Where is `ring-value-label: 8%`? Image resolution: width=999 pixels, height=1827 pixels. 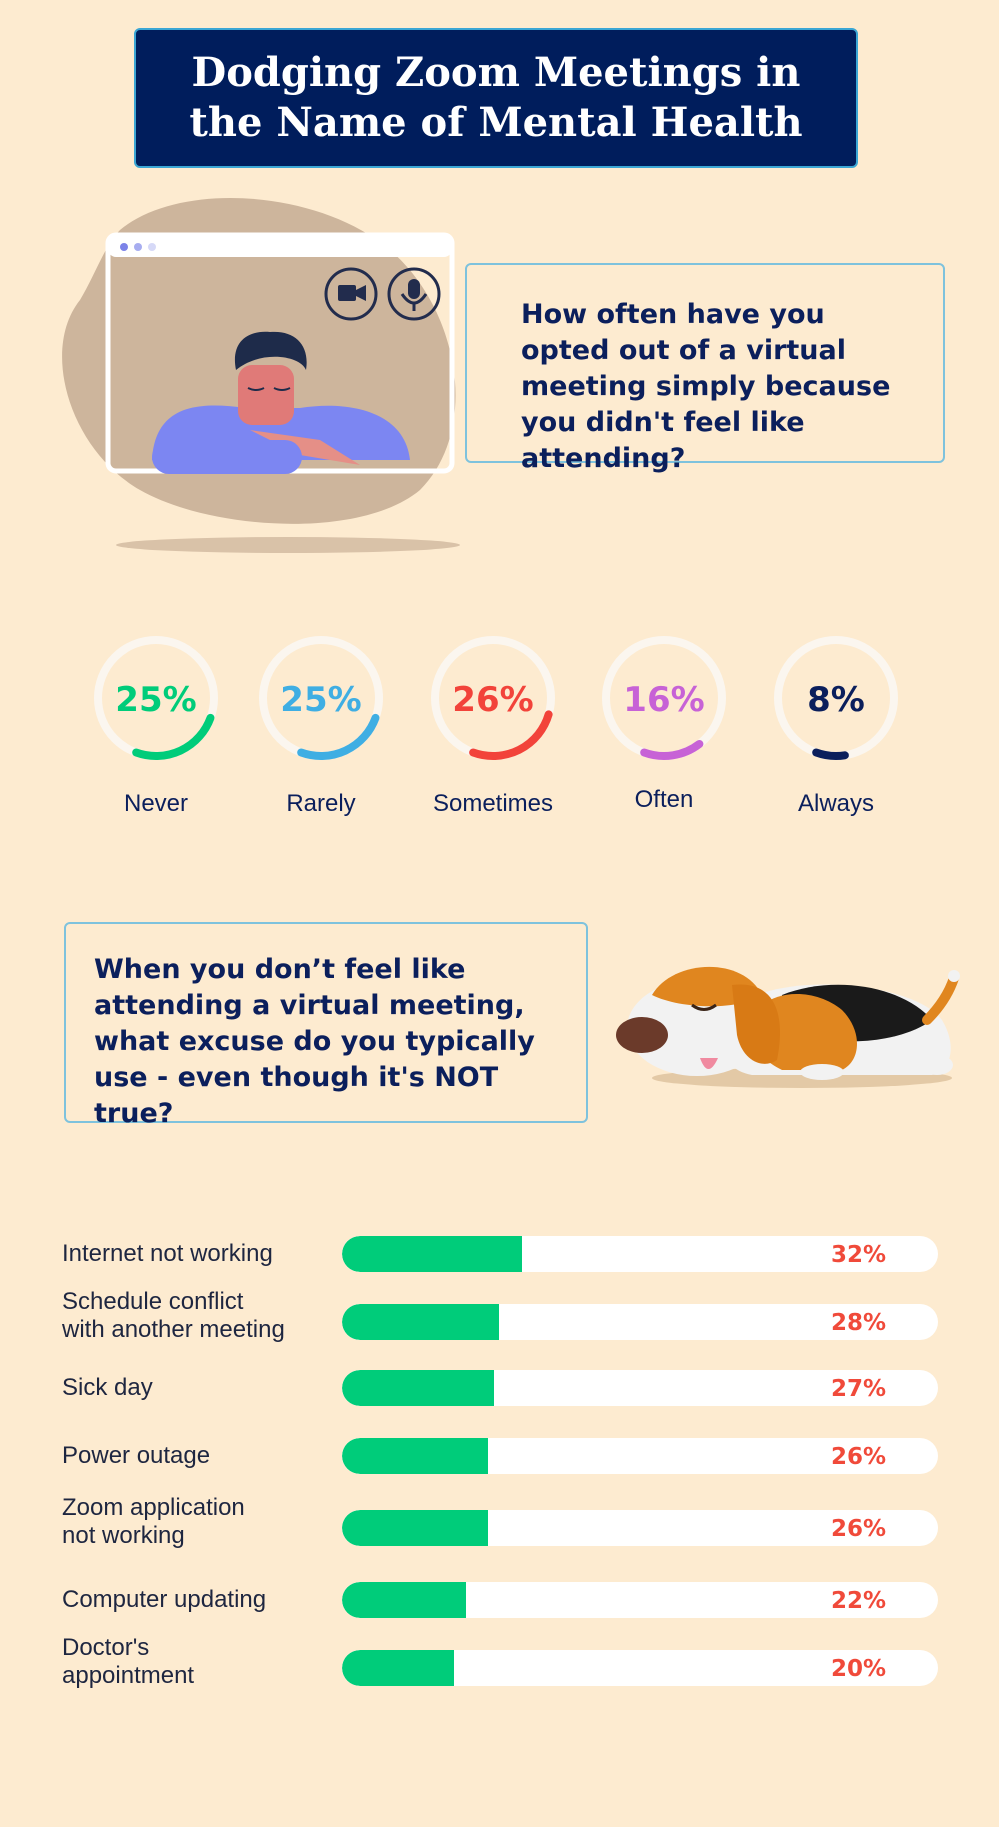 ring-value-label: 8% is located at coordinates (836, 700).